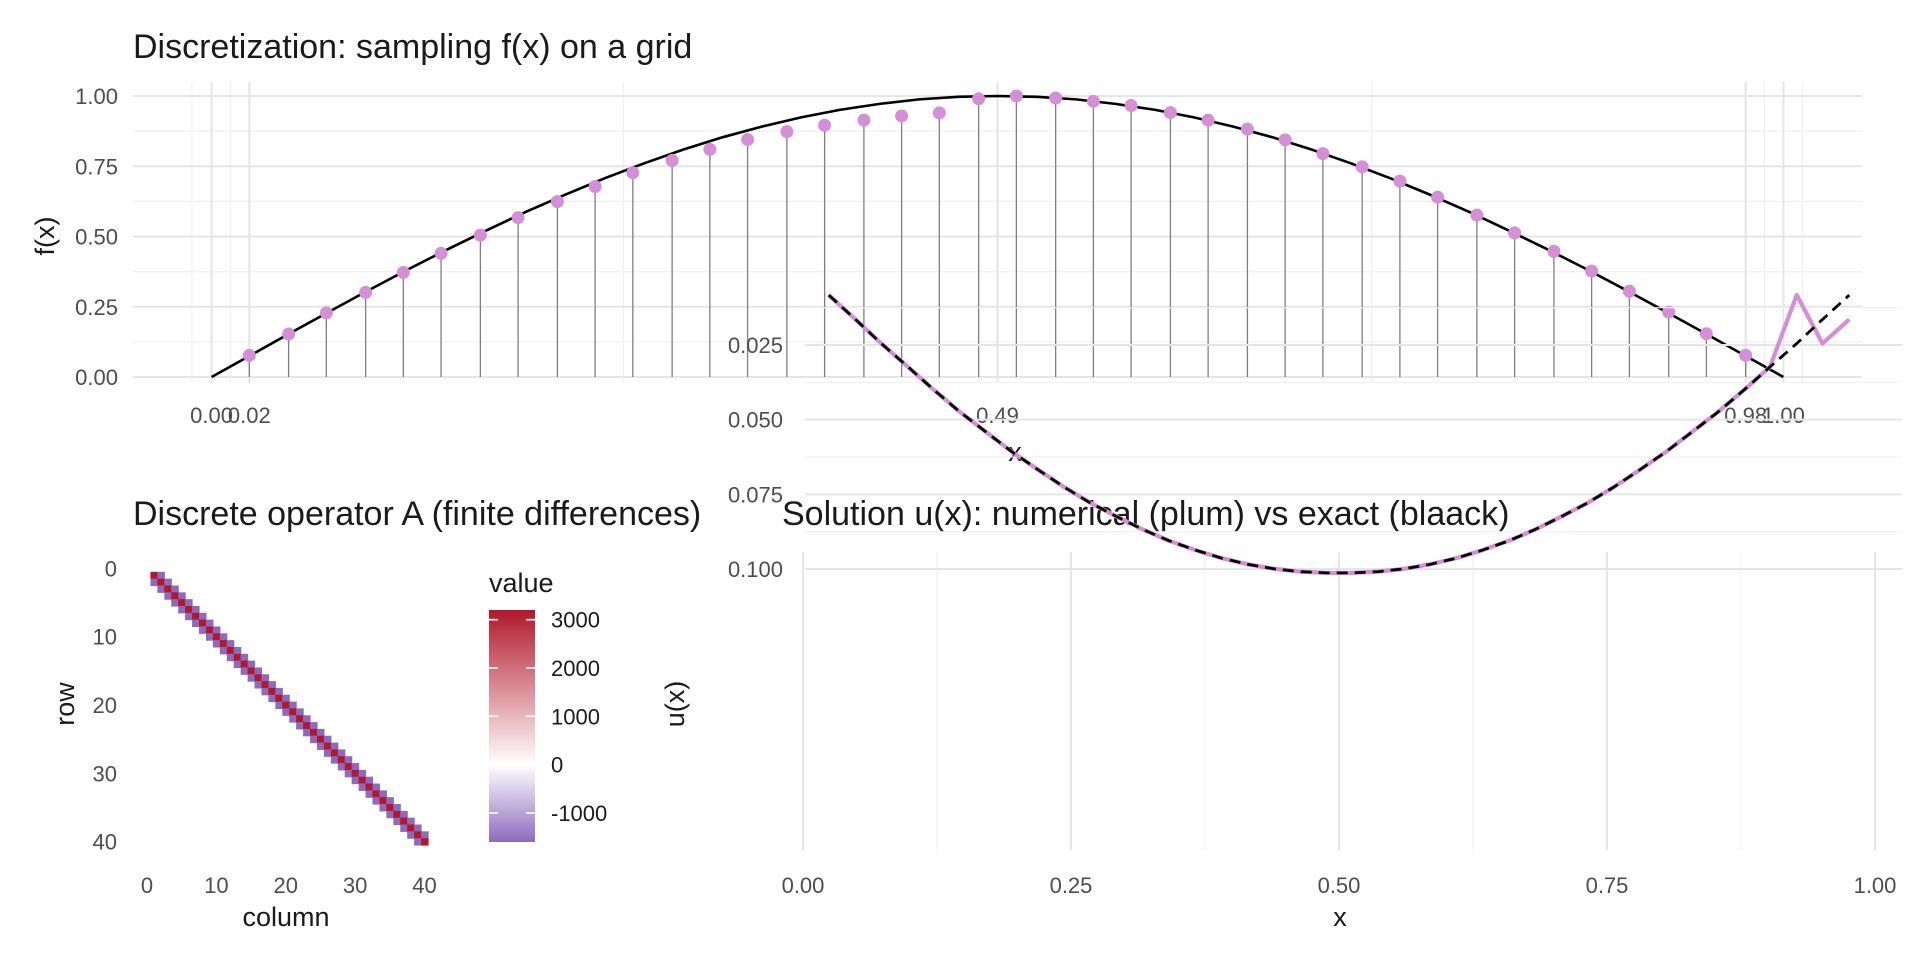 The height and width of the screenshot is (960, 1920). Describe the element at coordinates (96, 307) in the screenshot. I see `y-tick-label: 0.25` at that location.